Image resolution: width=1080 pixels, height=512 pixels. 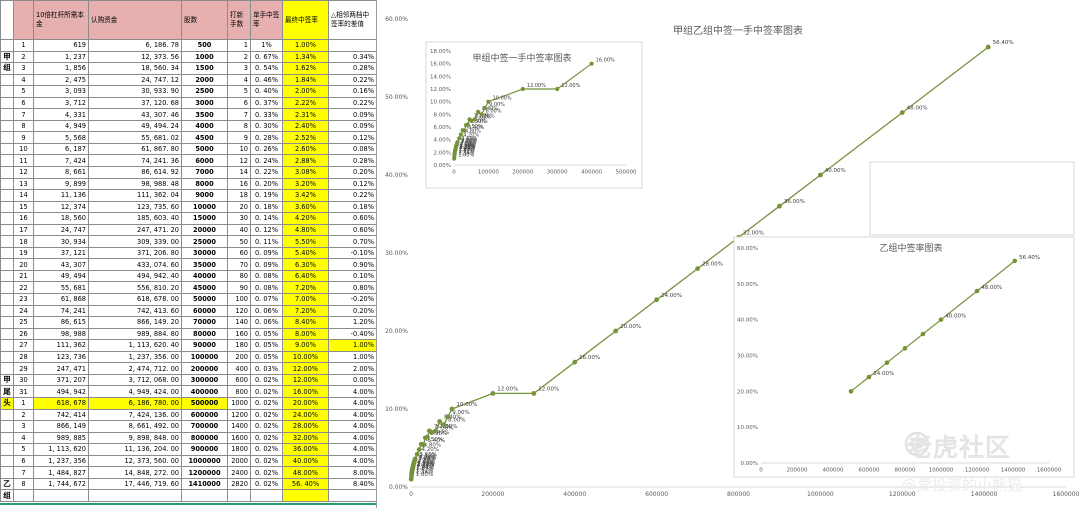 I want to click on row-lots: 5, so click(x=239, y=91).